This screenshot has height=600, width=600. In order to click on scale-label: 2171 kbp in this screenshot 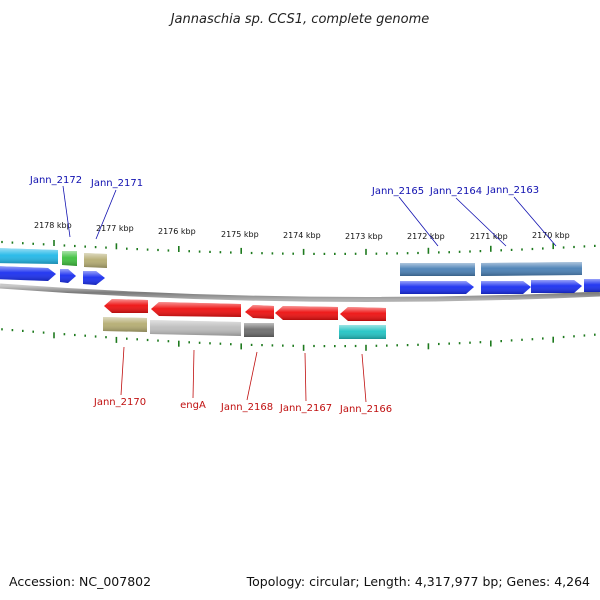, I will do `click(489, 236)`.